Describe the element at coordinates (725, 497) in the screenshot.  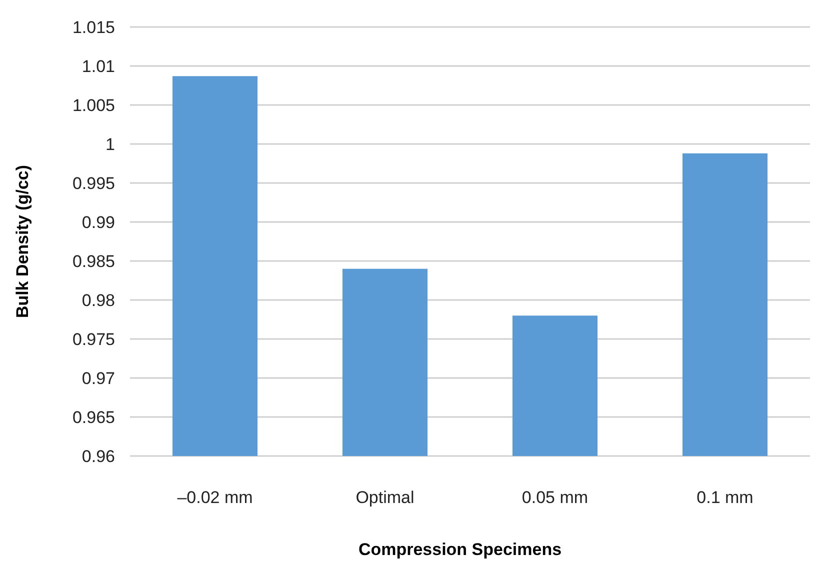
I see `x-tick-label: 0.1 mm` at that location.